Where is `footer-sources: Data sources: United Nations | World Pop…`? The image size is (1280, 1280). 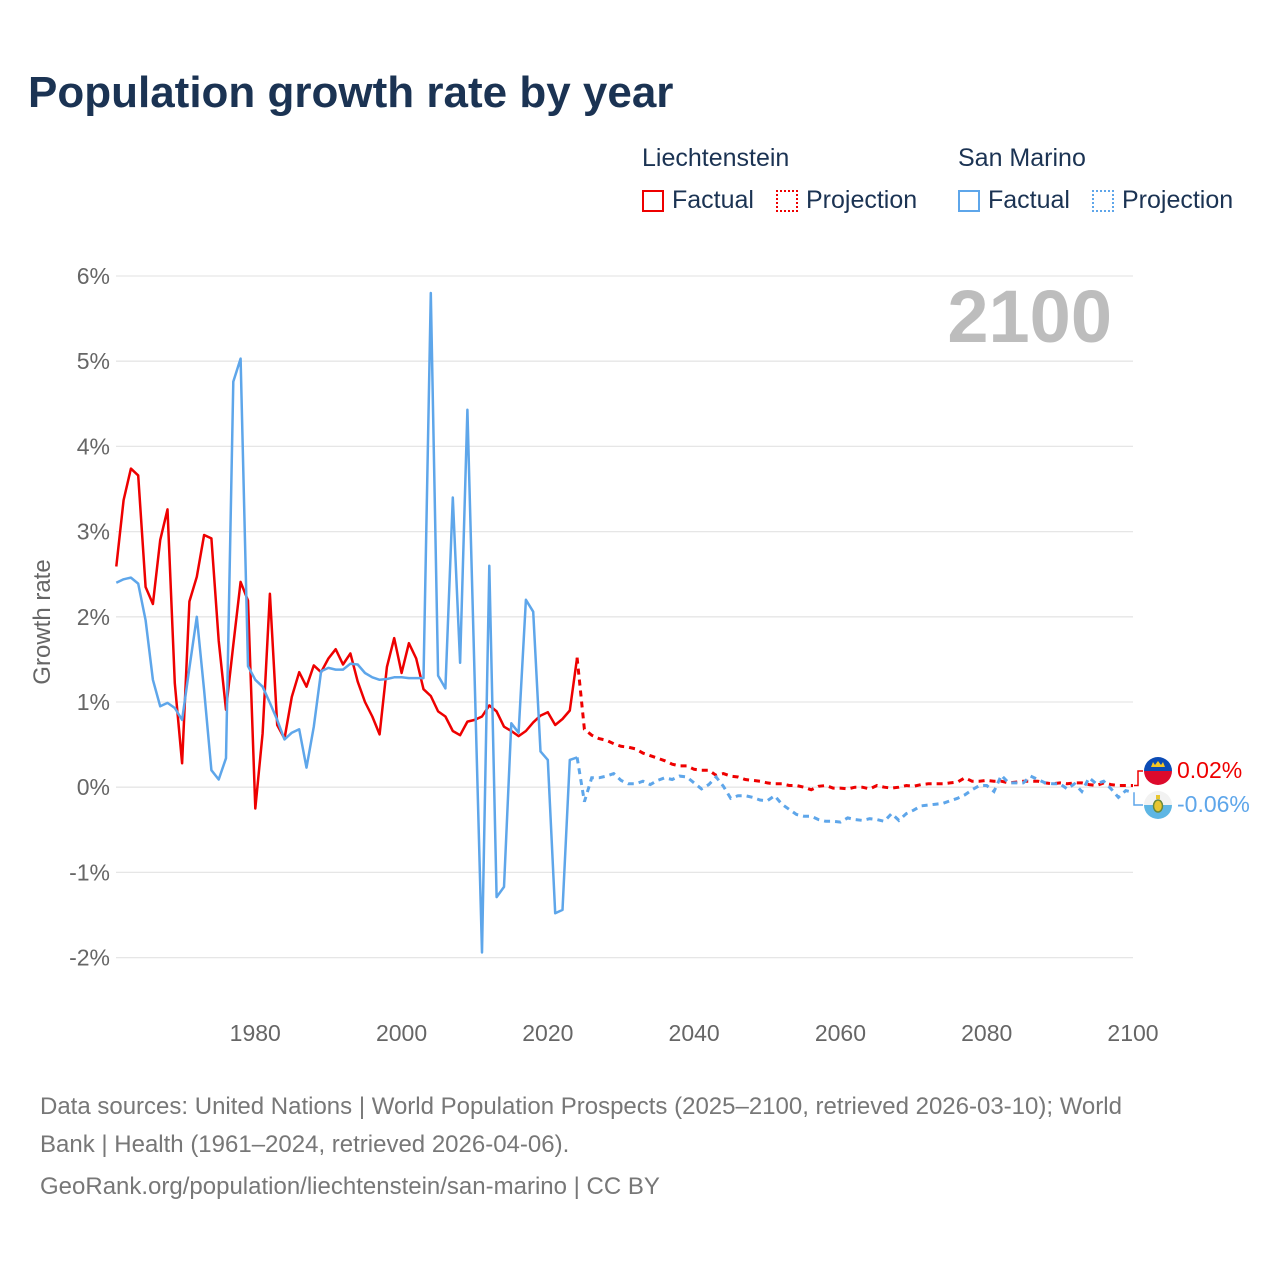
footer-sources: Data sources: United Nations | World Pop… is located at coordinates (640, 1147).